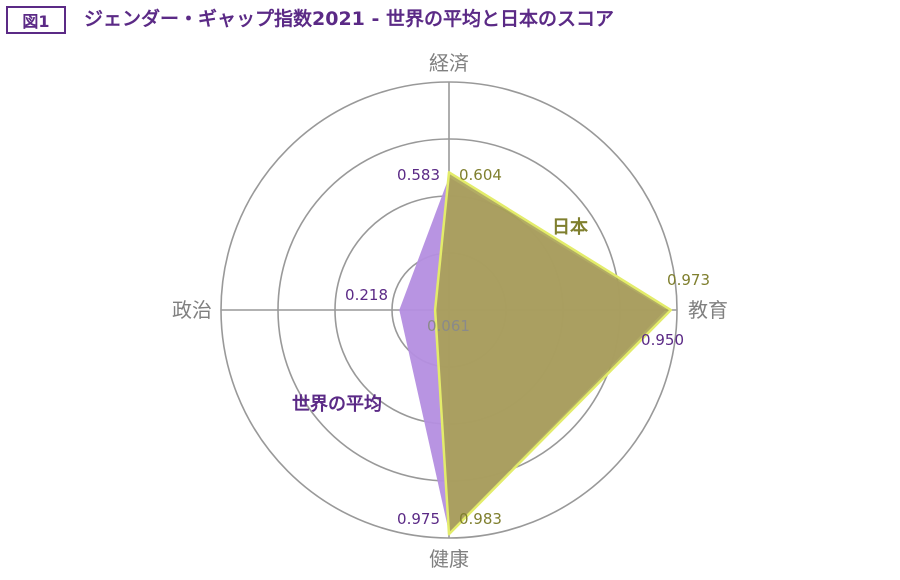  Describe the element at coordinates (480, 175) in the screenshot. I see `value-label-japan-economy: 0.604` at that location.